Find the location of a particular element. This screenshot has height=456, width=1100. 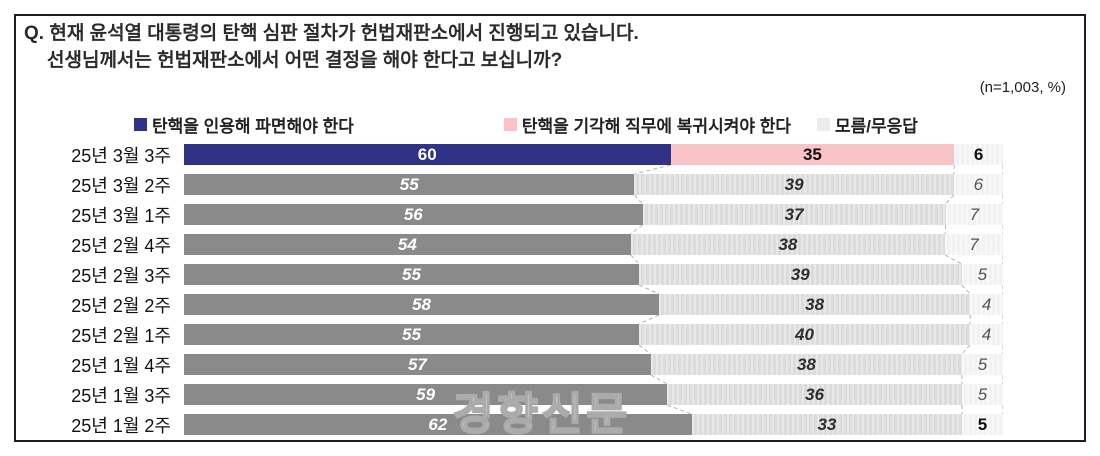

chart-row: 25년 1월 2주 62 33 5 is located at coordinates (513, 425).